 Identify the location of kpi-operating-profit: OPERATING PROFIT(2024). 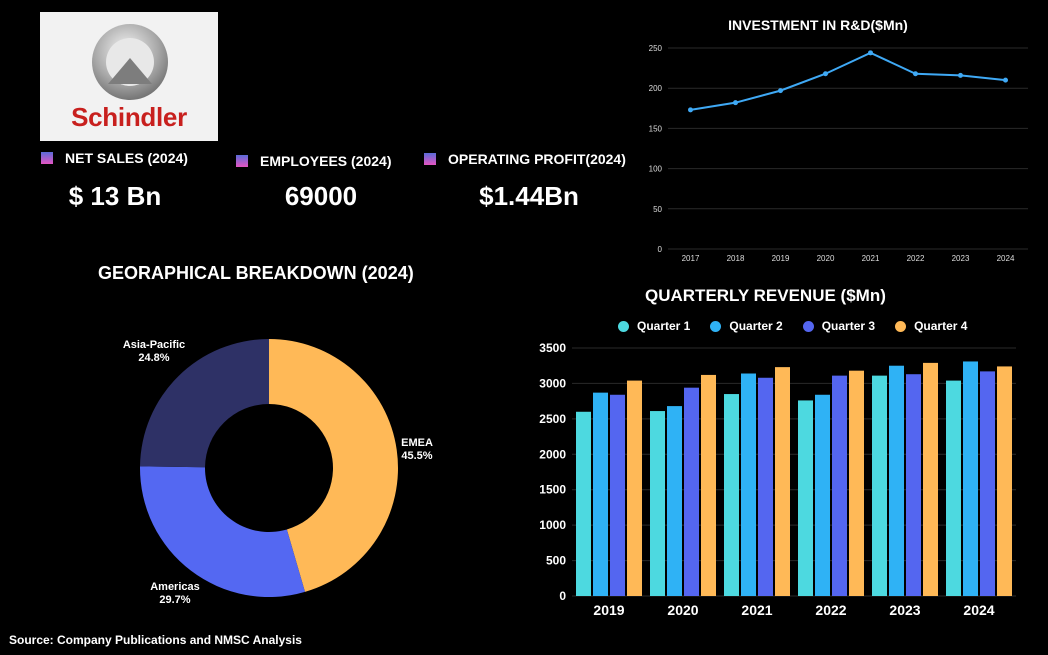
(525, 159).